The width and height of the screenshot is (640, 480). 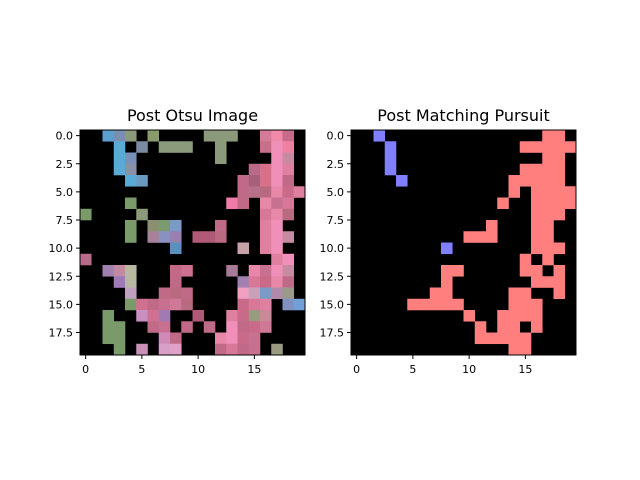 I want to click on y-tick-label: 0.0, so click(x=336, y=136).